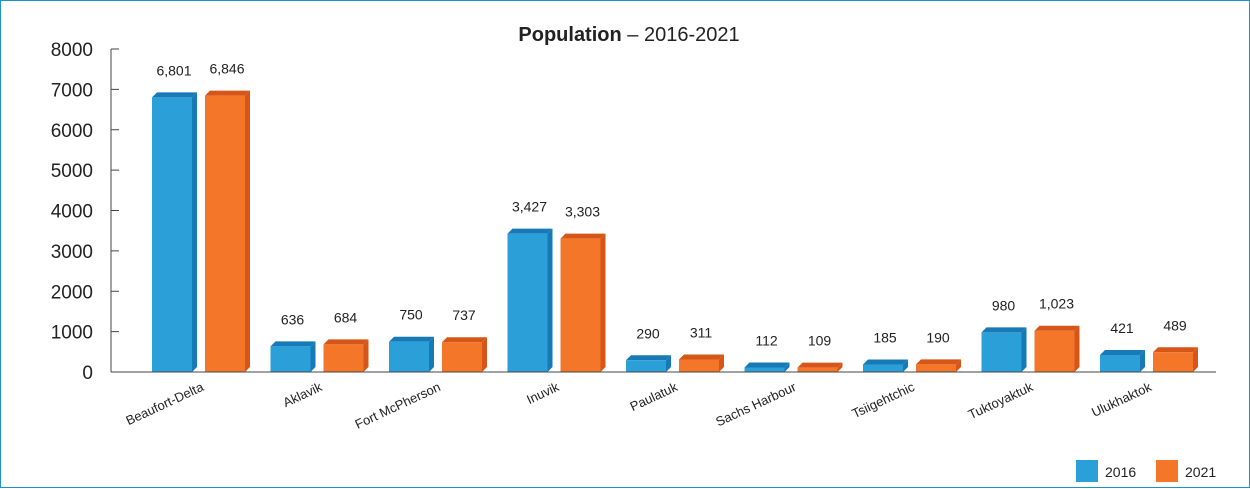 The width and height of the screenshot is (1250, 489). What do you see at coordinates (72, 131) in the screenshot?
I see `y-tick-label: 6000` at bounding box center [72, 131].